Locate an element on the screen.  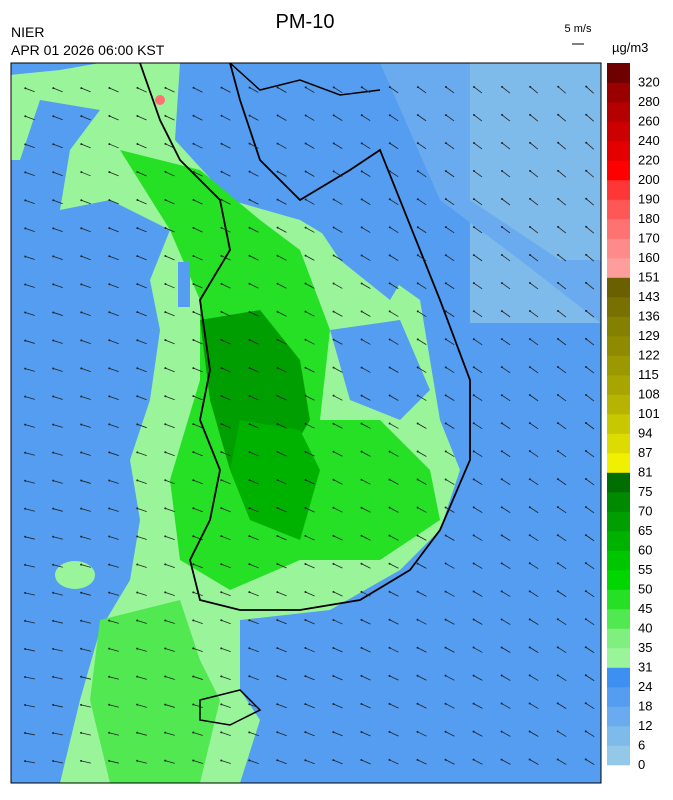
colorbar-label: 75 is located at coordinates (645, 491).